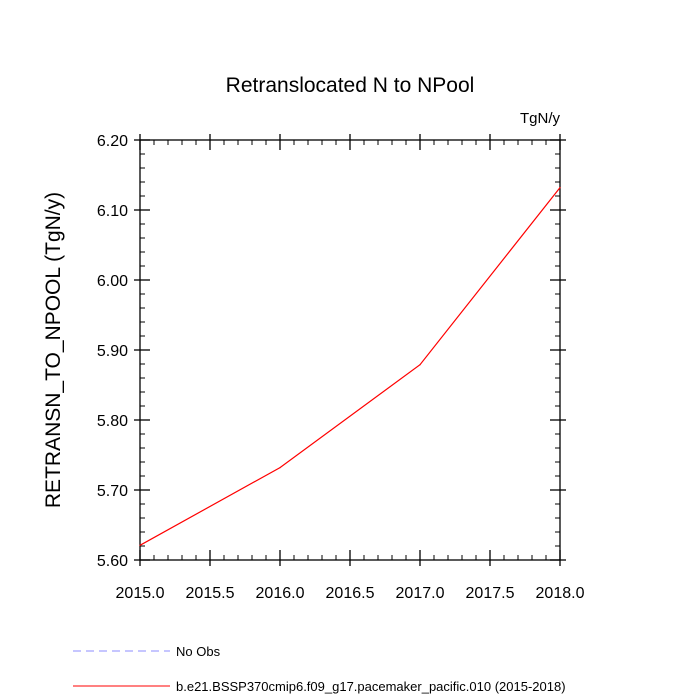  Describe the element at coordinates (112, 351) in the screenshot. I see `y-tick-label: 5.90` at that location.